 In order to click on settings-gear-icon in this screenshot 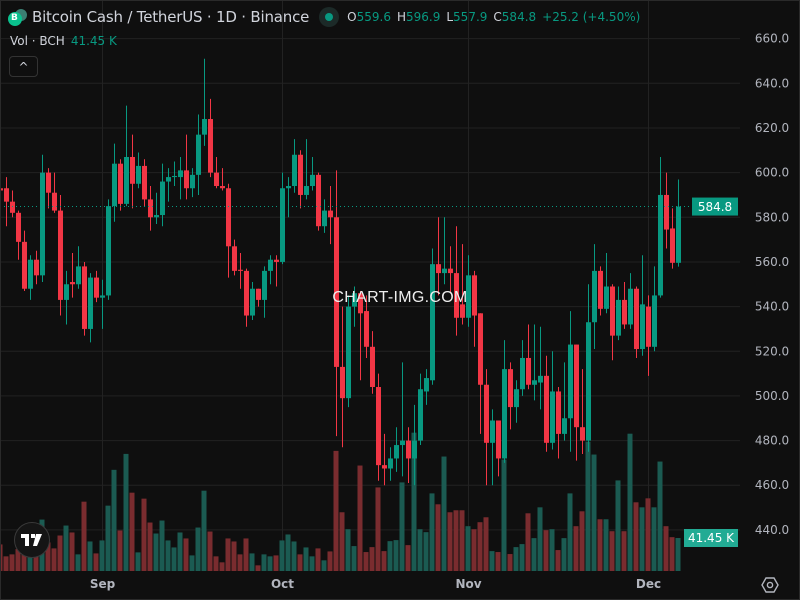, I will do `click(770, 585)`.